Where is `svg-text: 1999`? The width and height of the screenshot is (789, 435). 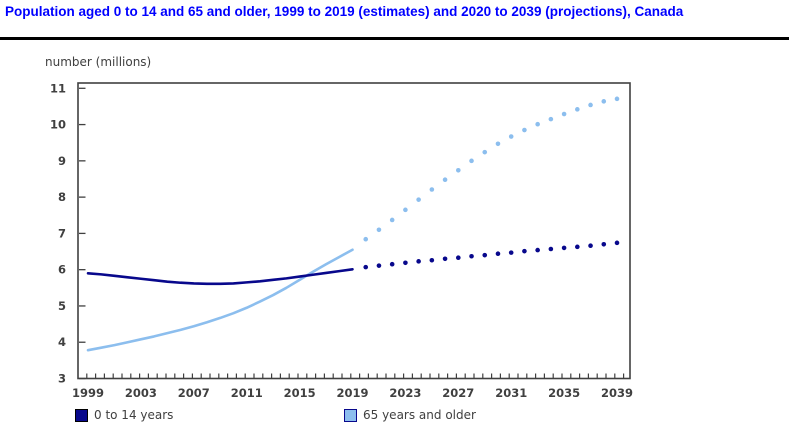 svg-text: 1999 is located at coordinates (88, 393).